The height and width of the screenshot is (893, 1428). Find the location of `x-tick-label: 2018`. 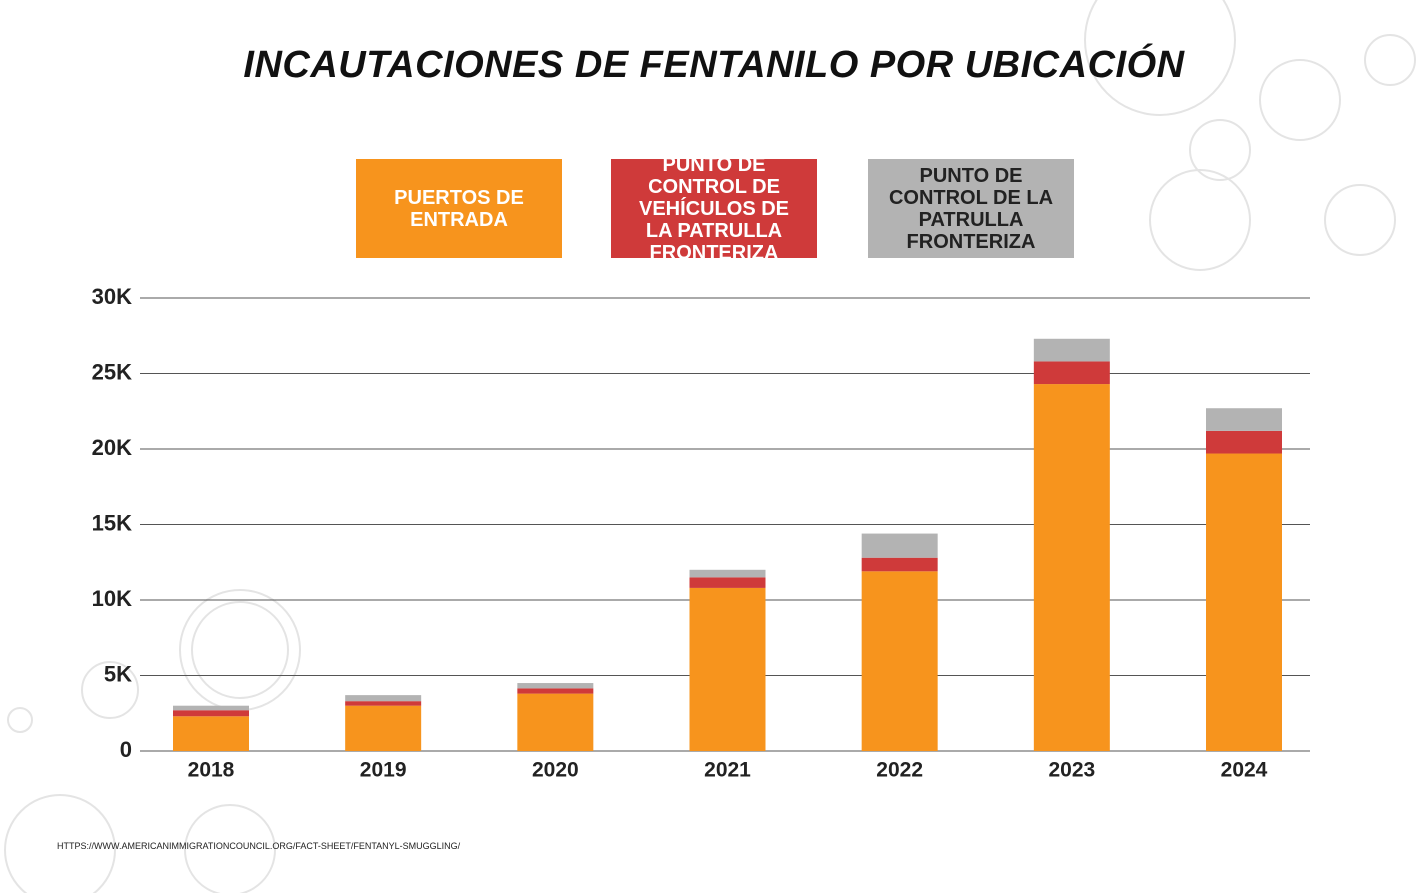

x-tick-label: 2018 is located at coordinates (211, 770).